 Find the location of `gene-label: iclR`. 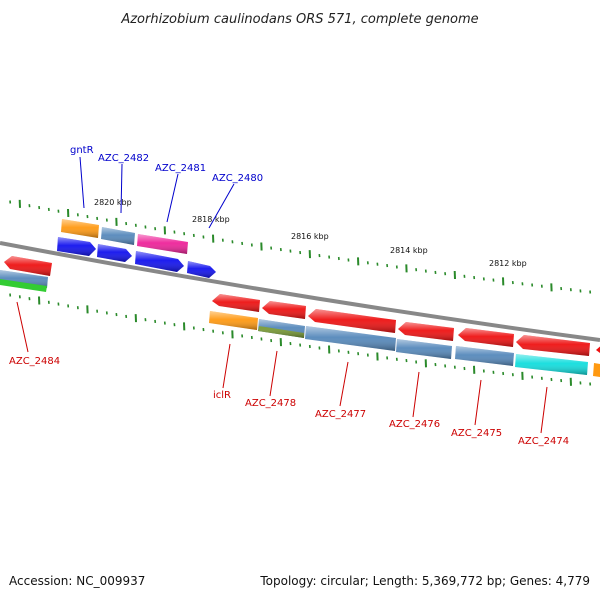

gene-label: iclR is located at coordinates (222, 395).